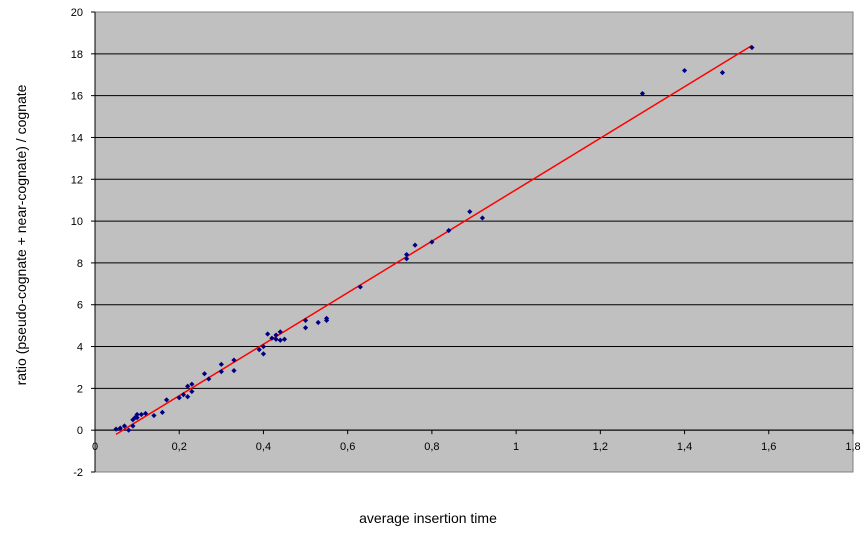  I want to click on x-tick-label: 1,4, so click(684, 447).